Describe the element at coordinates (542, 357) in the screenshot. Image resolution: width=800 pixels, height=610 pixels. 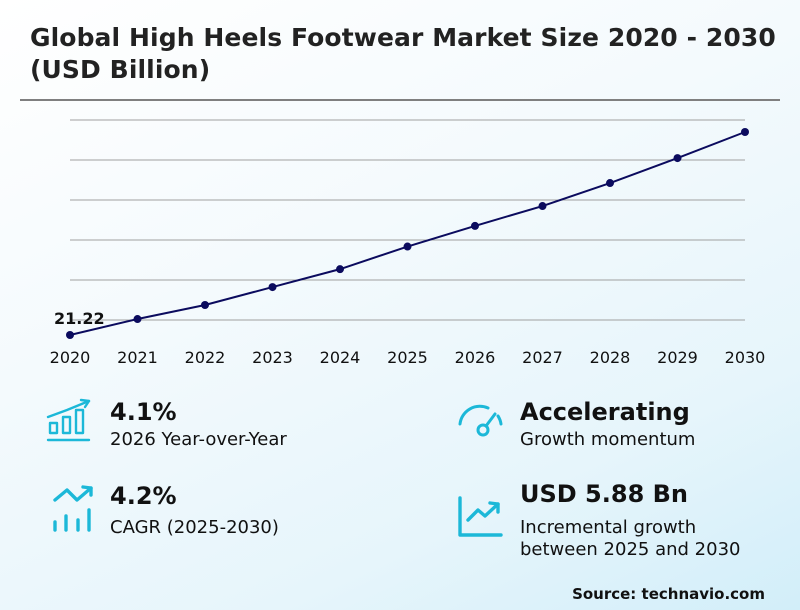
I see `x-axis-tick-label: 2027` at that location.